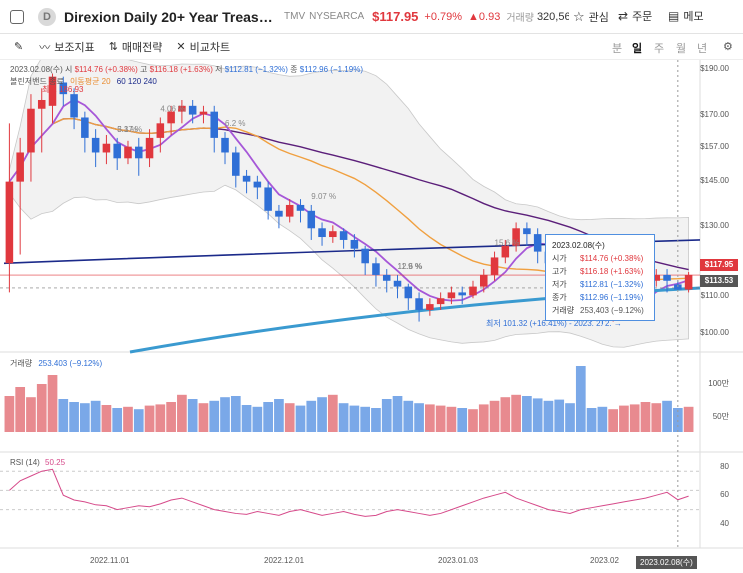 The height and width of the screenshot is (573, 743). What do you see at coordinates (37, 81) in the screenshot?
I see `bollinger-label: 볼린저밴드 종료` at bounding box center [37, 81].